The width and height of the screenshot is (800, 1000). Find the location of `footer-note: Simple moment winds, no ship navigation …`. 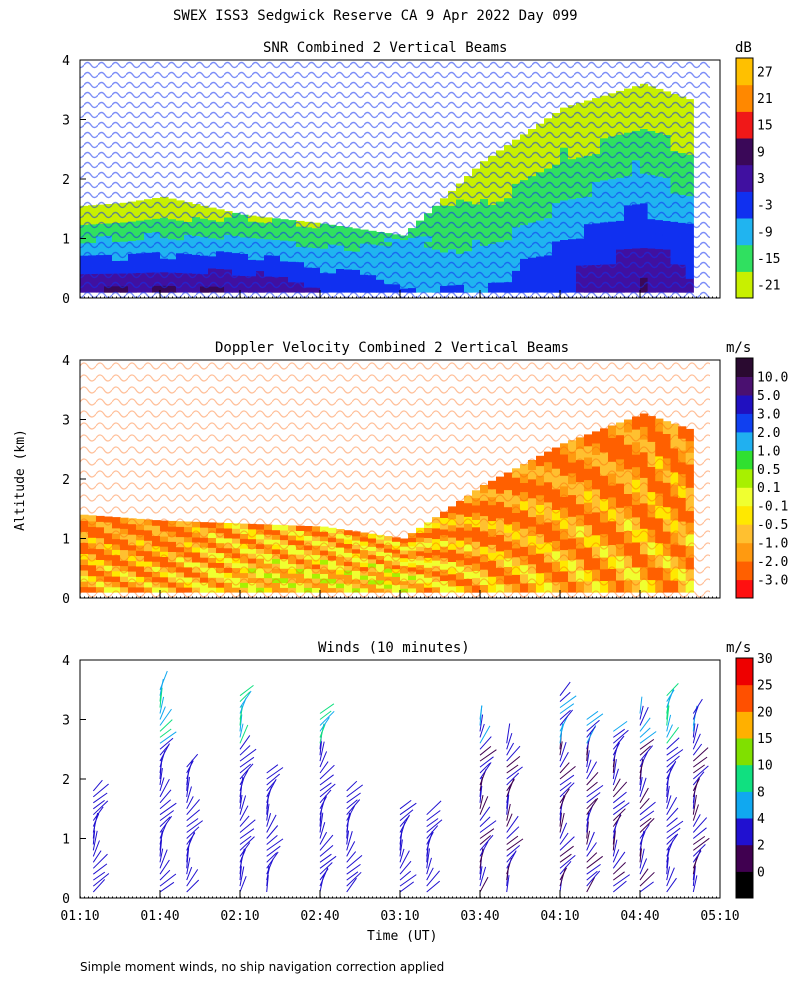

footer-note: Simple moment winds, no ship navigation … is located at coordinates (262, 967).